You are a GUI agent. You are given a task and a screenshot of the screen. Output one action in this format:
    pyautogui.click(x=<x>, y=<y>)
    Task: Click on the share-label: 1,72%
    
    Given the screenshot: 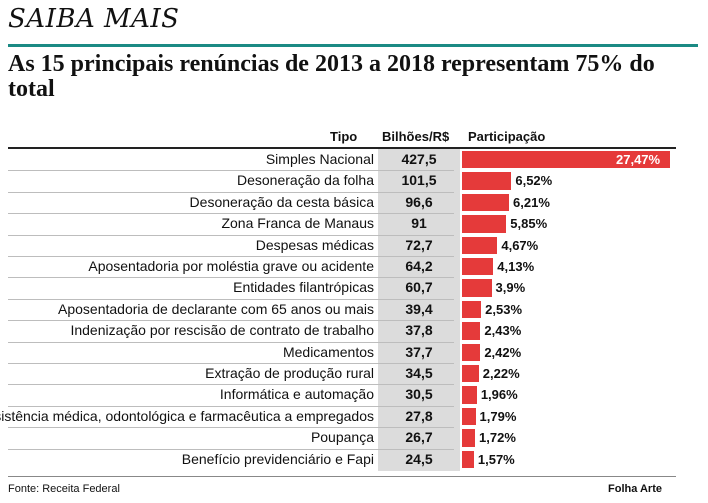 What is the action you would take?
    pyautogui.click(x=497, y=438)
    